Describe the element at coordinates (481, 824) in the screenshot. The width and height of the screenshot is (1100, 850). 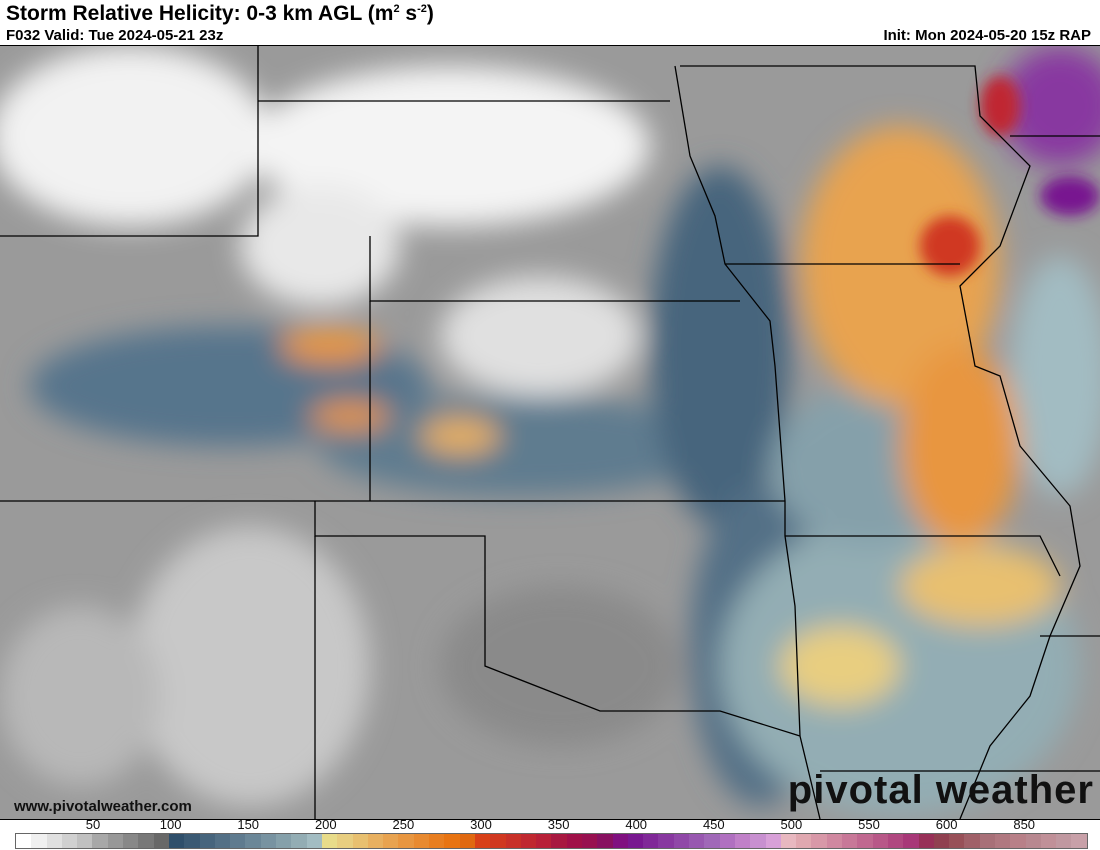
I see `colorbar-label: 300` at that location.